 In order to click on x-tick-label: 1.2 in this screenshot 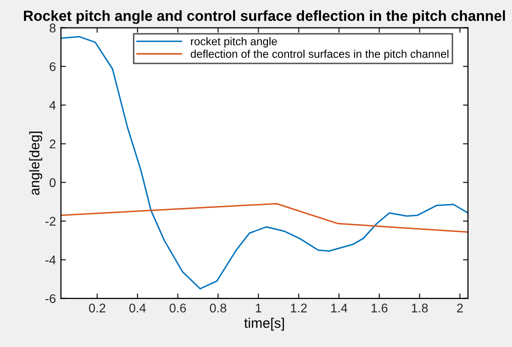, I will do `click(298, 308)`.